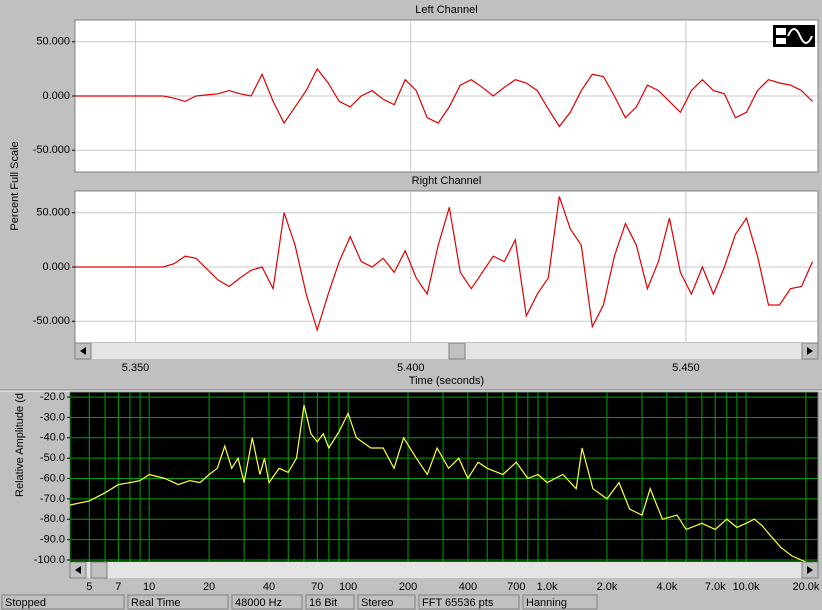 This screenshot has width=822, height=610. I want to click on status-text: Stopped, so click(25, 603).